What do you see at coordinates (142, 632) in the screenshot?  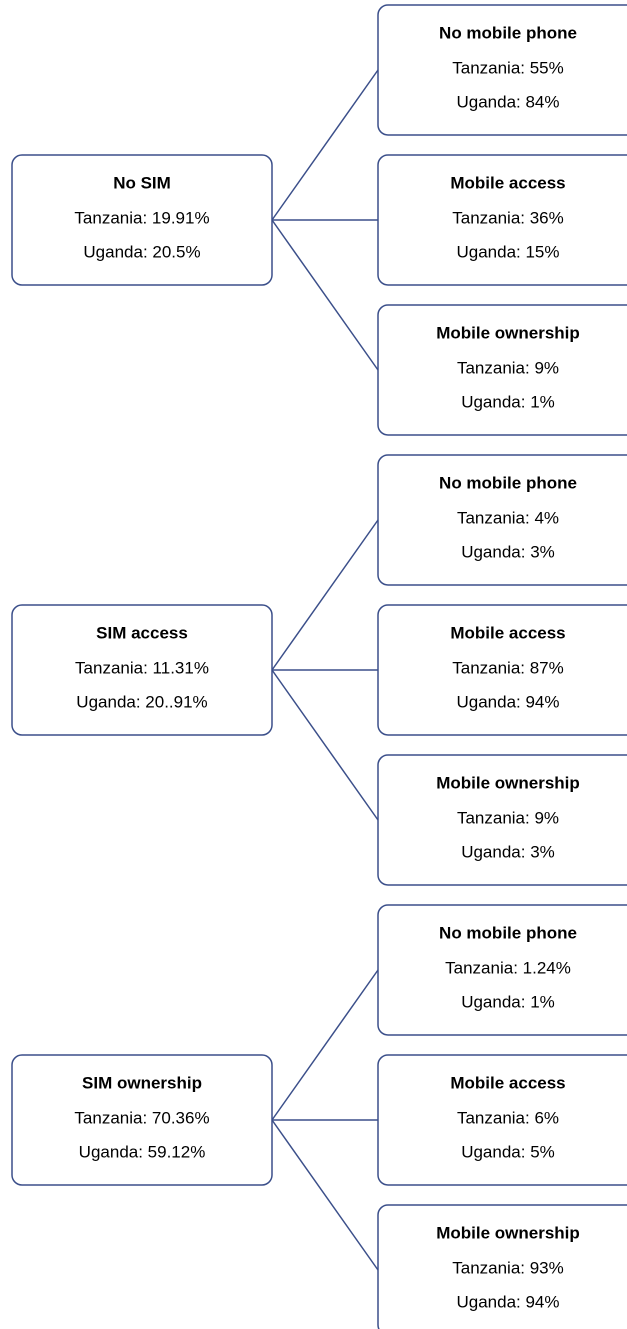 I see `node-title: SIM access` at bounding box center [142, 632].